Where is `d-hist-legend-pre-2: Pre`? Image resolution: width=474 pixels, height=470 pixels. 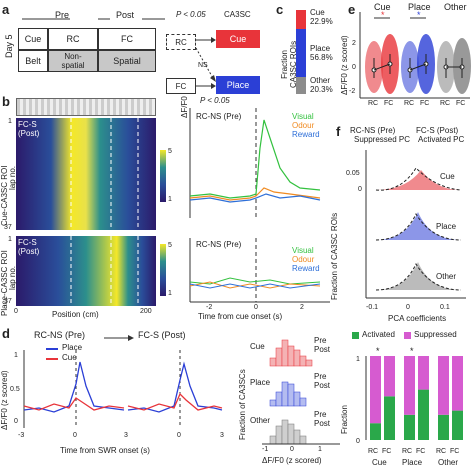
d-hist-legend-pre-2: Pre is located at coordinates (320, 376).